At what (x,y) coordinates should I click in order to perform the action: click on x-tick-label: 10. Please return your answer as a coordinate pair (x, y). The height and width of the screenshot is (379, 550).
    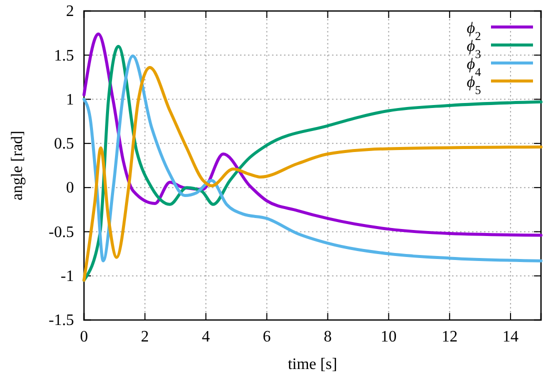
    Looking at the image, I should click on (388, 337).